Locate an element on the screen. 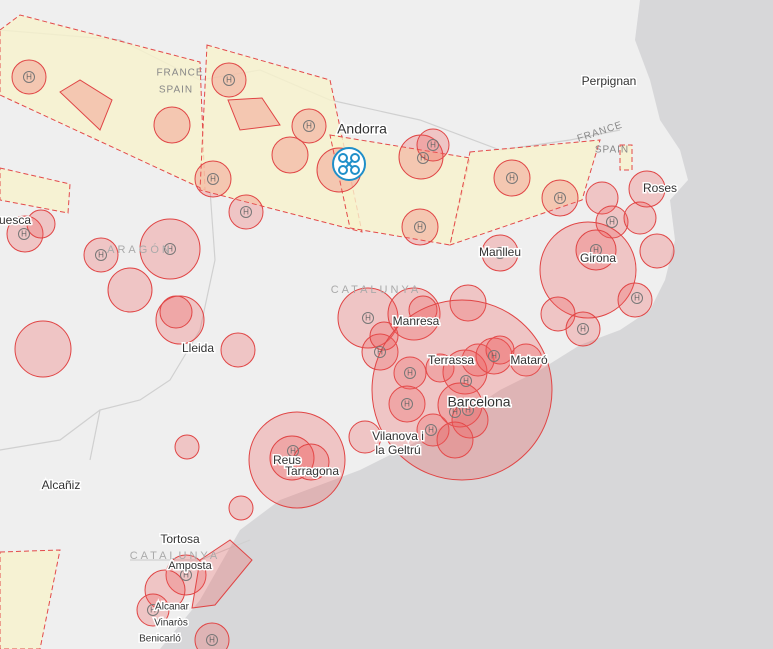 The height and width of the screenshot is (649, 773). place-label: la Geltrú is located at coordinates (397, 450).